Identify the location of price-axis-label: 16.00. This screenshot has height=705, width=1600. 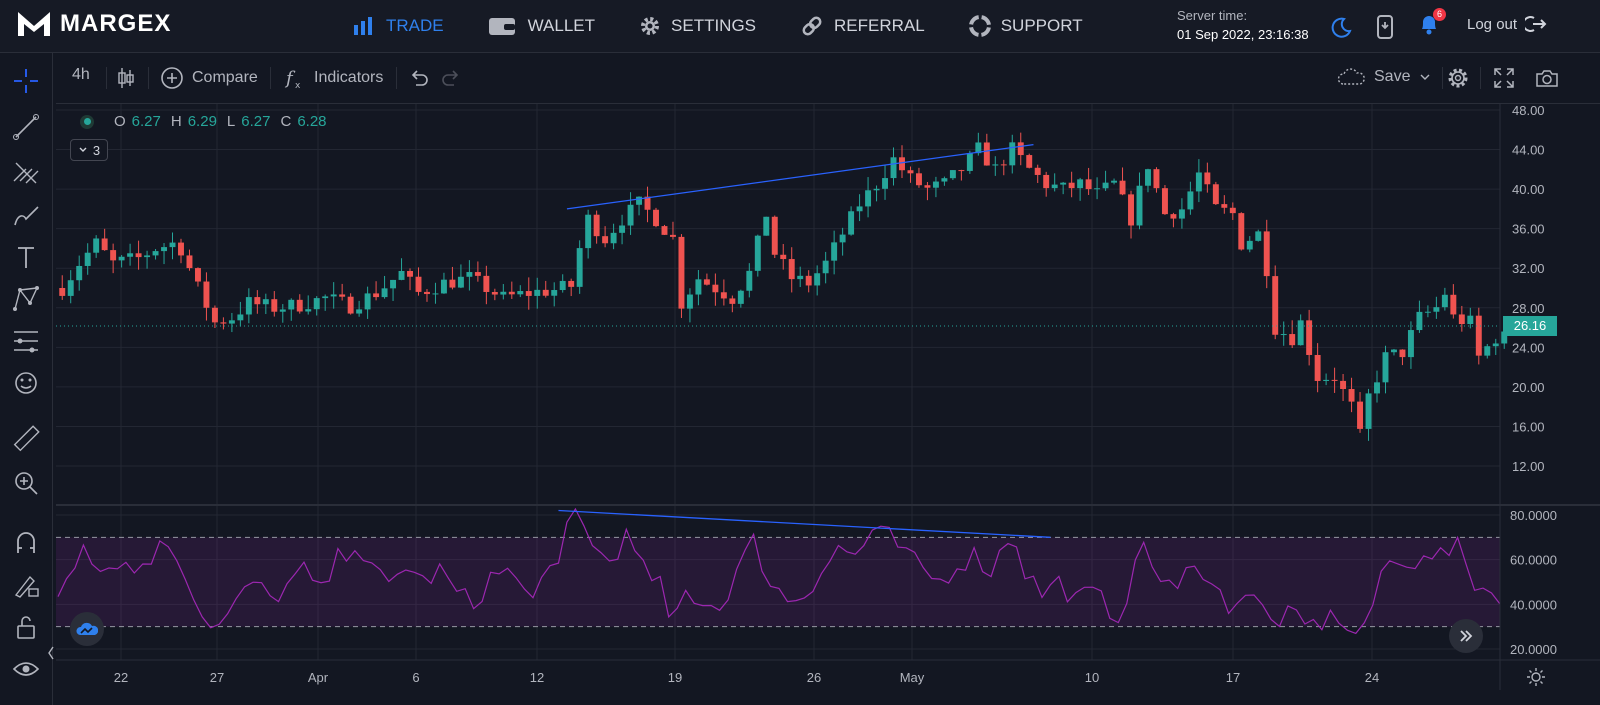
(1528, 426).